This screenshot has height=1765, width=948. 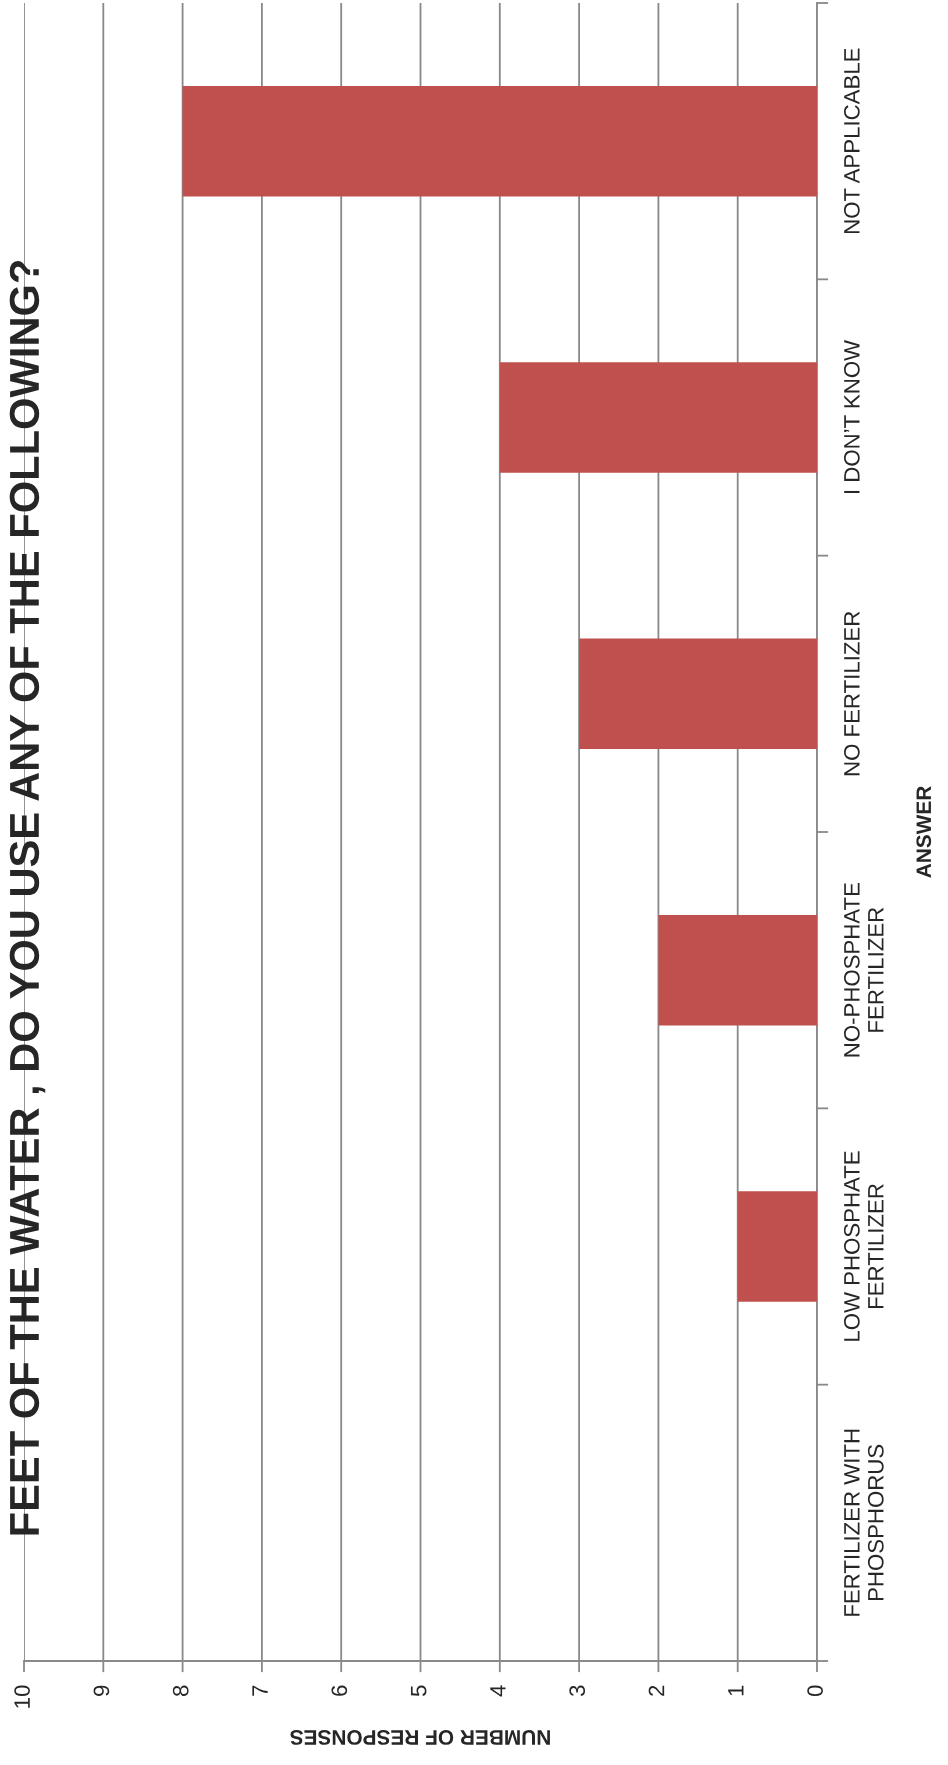 What do you see at coordinates (101, 1690) in the screenshot?
I see `x-tick-label: 9` at bounding box center [101, 1690].